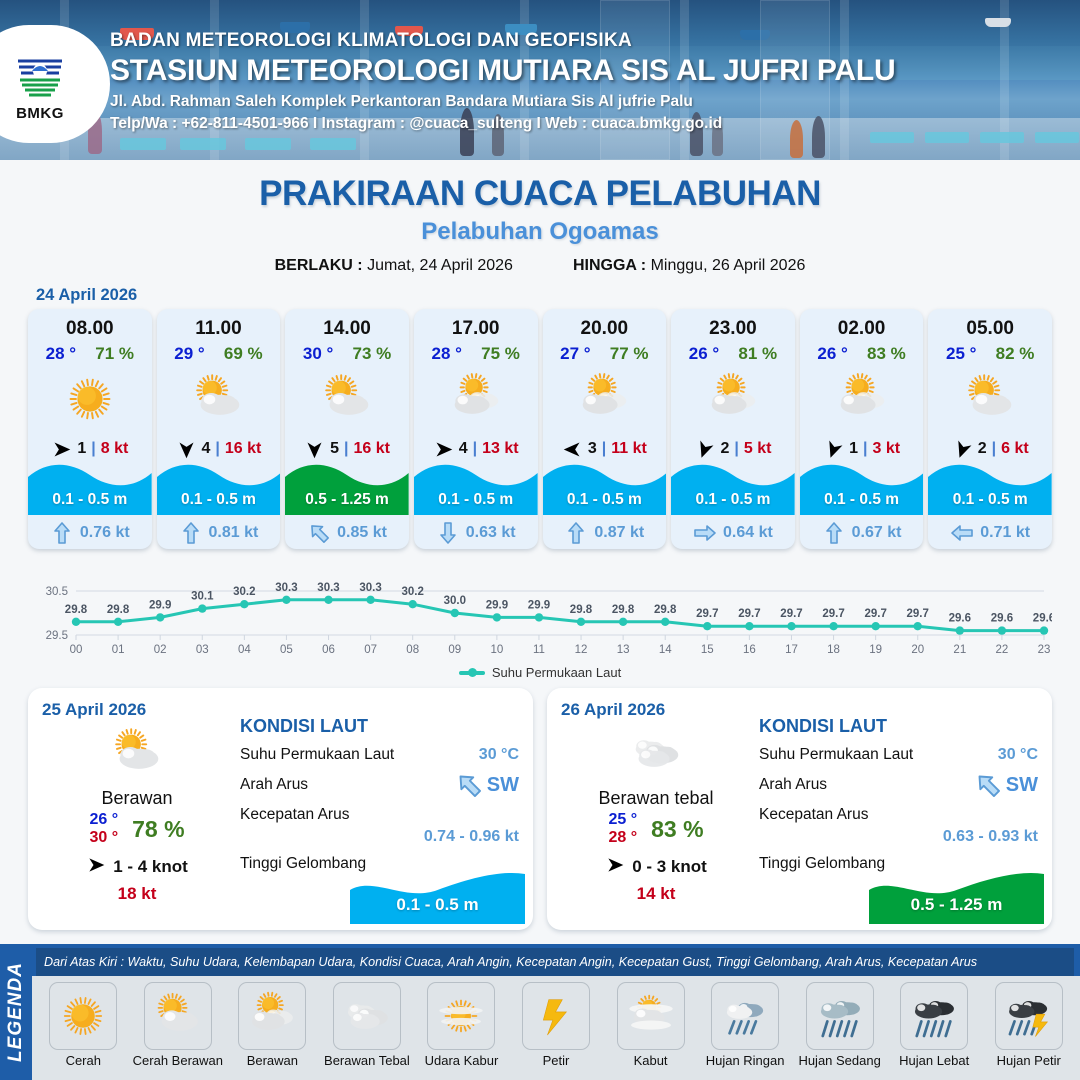 This screenshot has width=1080, height=1080. I want to click on sea-conditions-title: KONDISI LAUT, so click(304, 726).